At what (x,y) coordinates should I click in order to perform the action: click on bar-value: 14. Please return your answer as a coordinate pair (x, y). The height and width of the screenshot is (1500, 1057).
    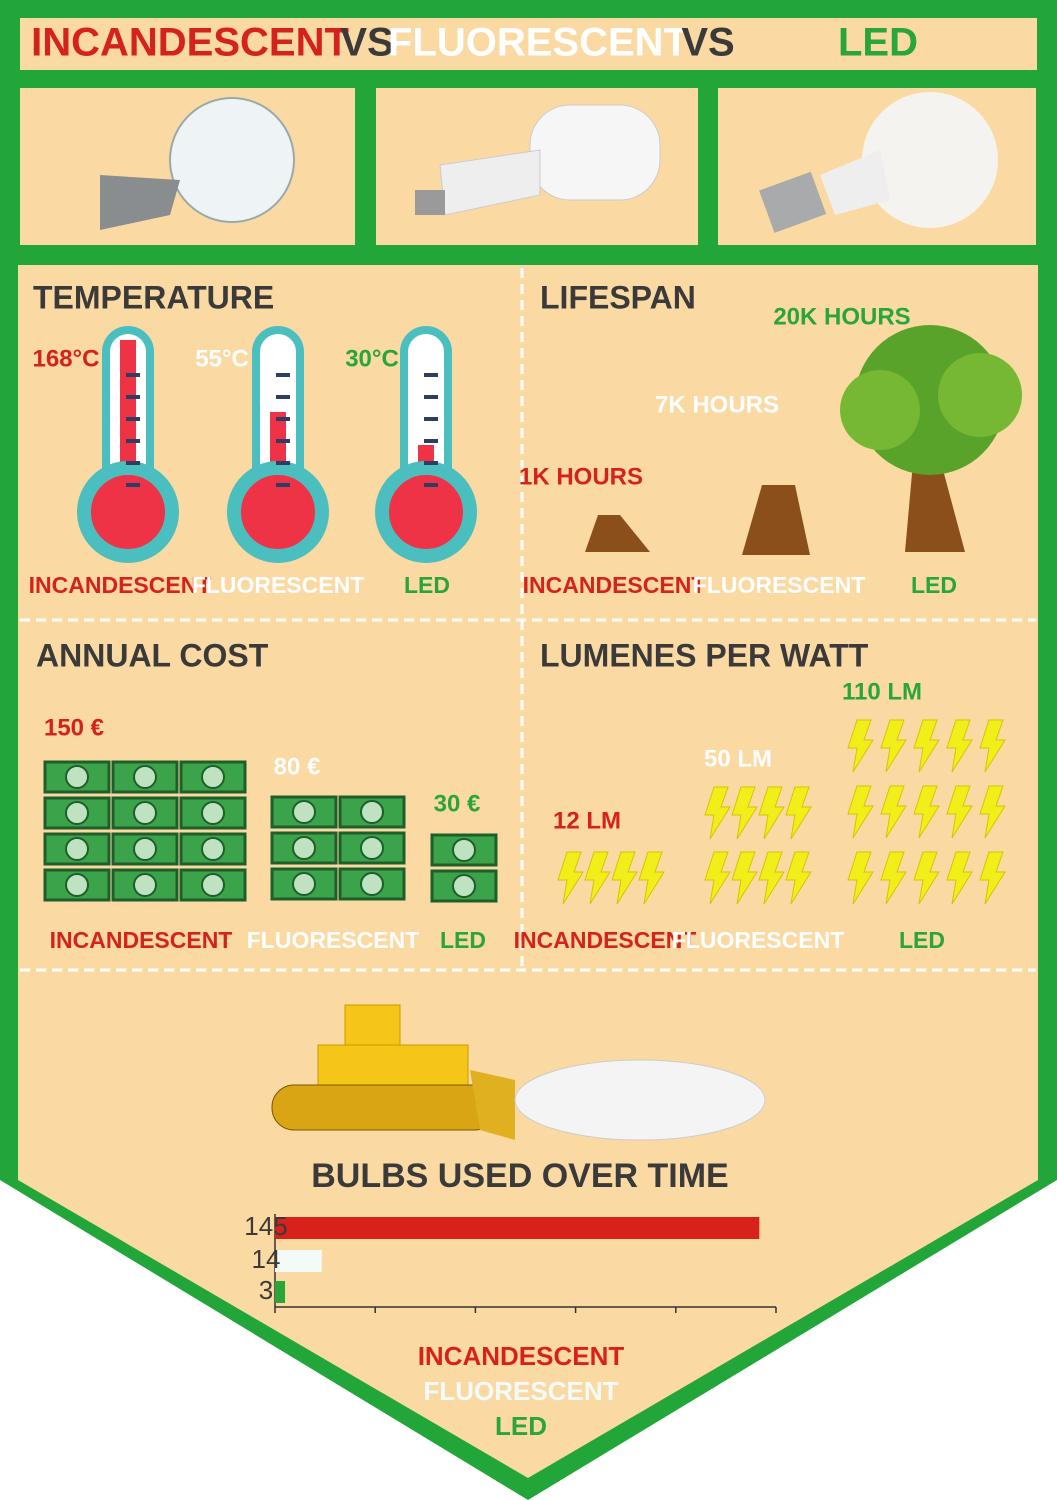
    Looking at the image, I should click on (266, 1259).